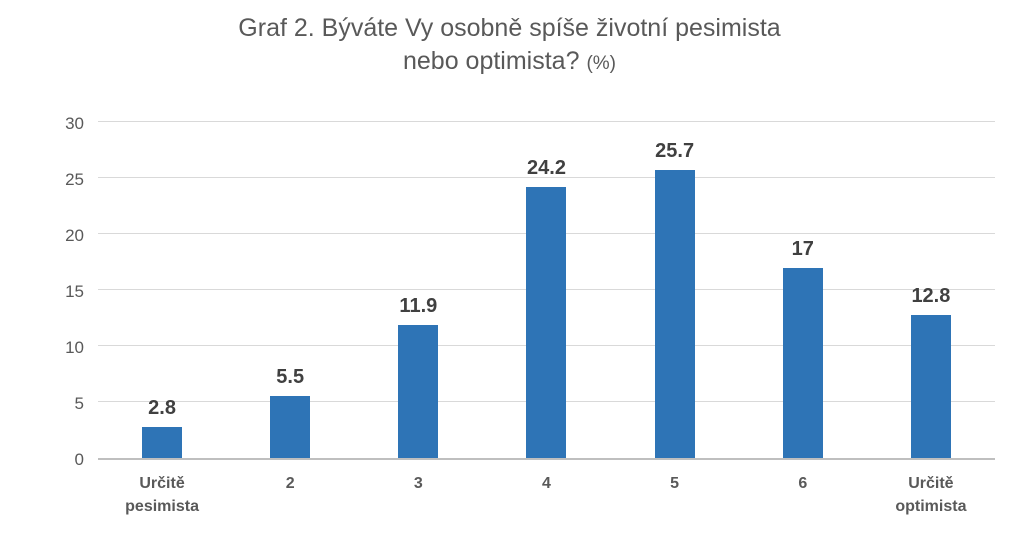  What do you see at coordinates (546, 483) in the screenshot?
I see `x-category-label: 4` at bounding box center [546, 483].